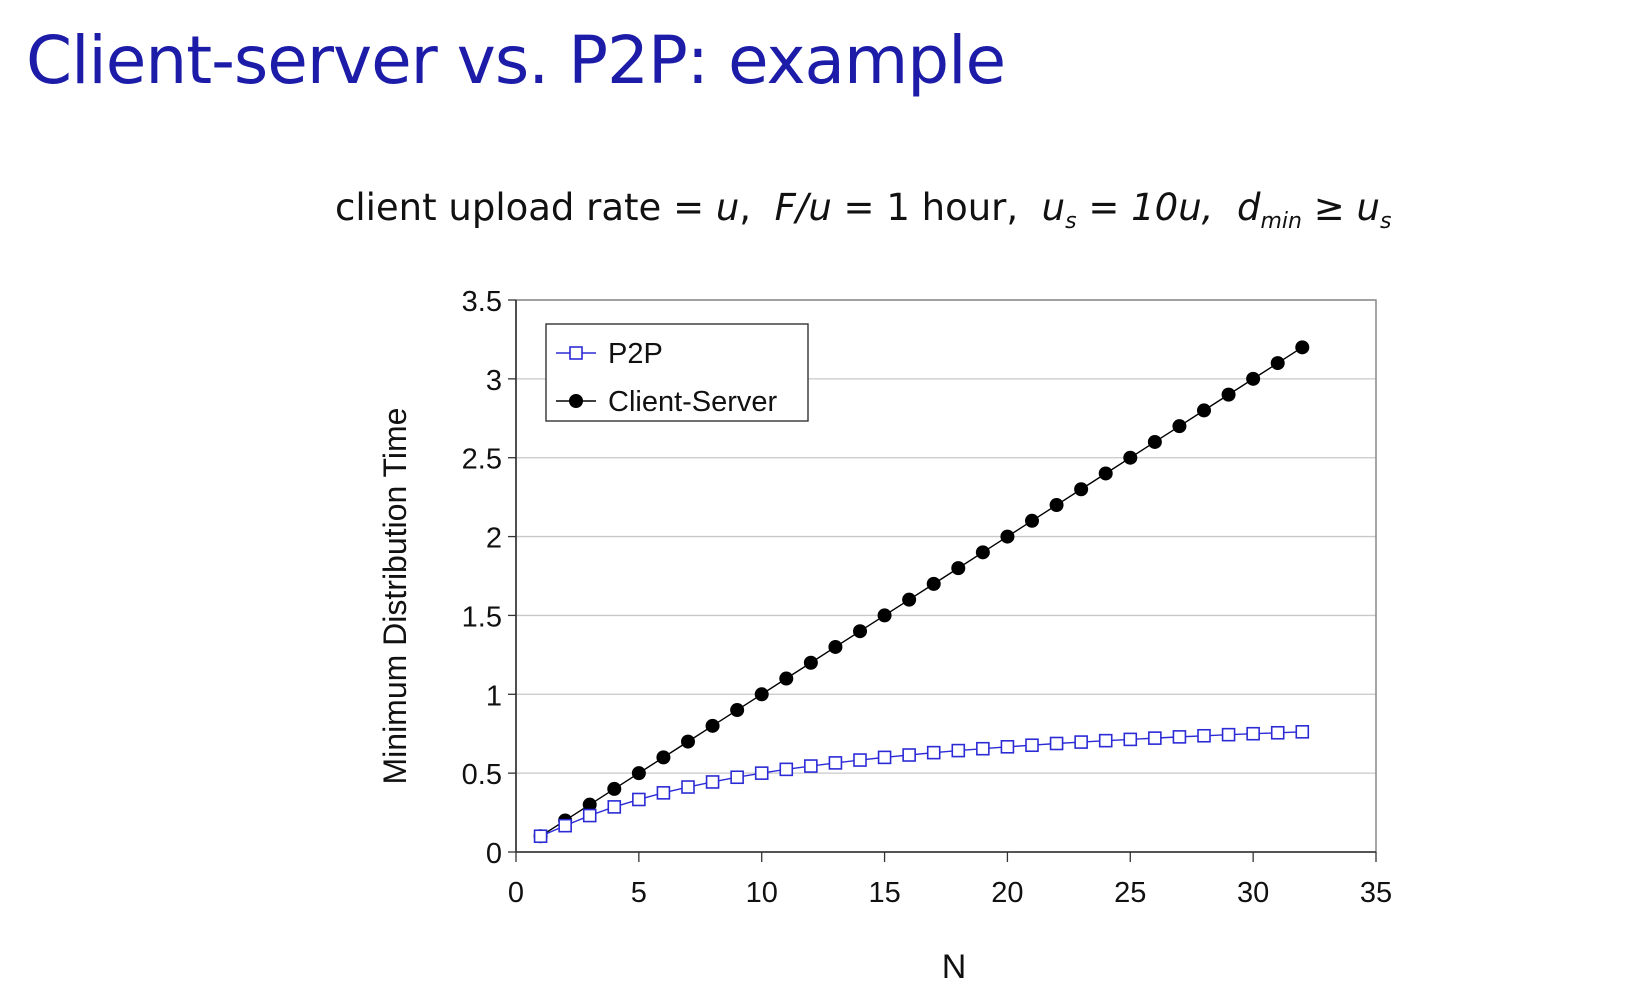 This screenshot has width=1646, height=992. Describe the element at coordinates (925, 207) in the screenshot. I see `condition-file-ratio: = 1 hour,` at that location.